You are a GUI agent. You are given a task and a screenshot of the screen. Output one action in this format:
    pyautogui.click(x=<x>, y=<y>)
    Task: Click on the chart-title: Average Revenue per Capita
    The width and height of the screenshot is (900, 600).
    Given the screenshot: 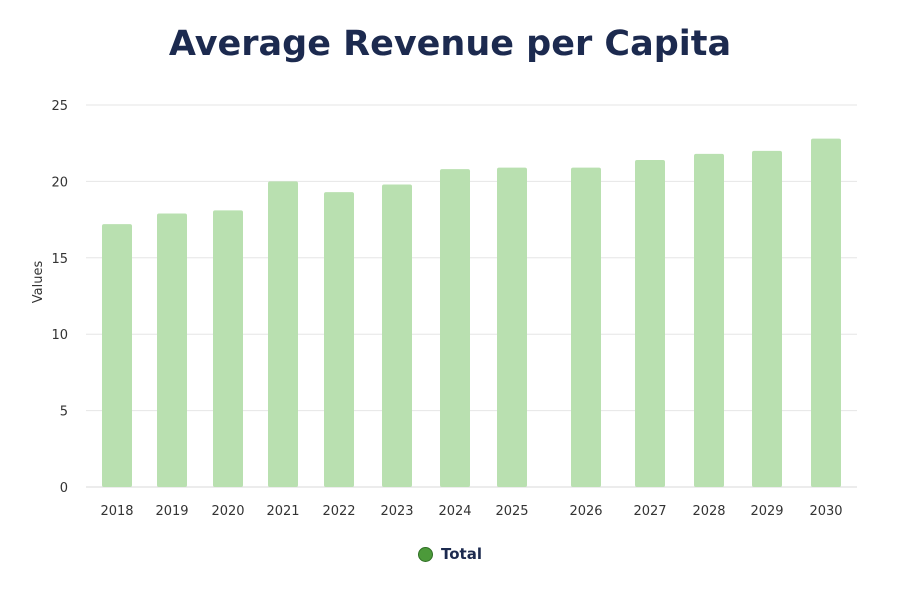 What is the action you would take?
    pyautogui.click(x=450, y=44)
    